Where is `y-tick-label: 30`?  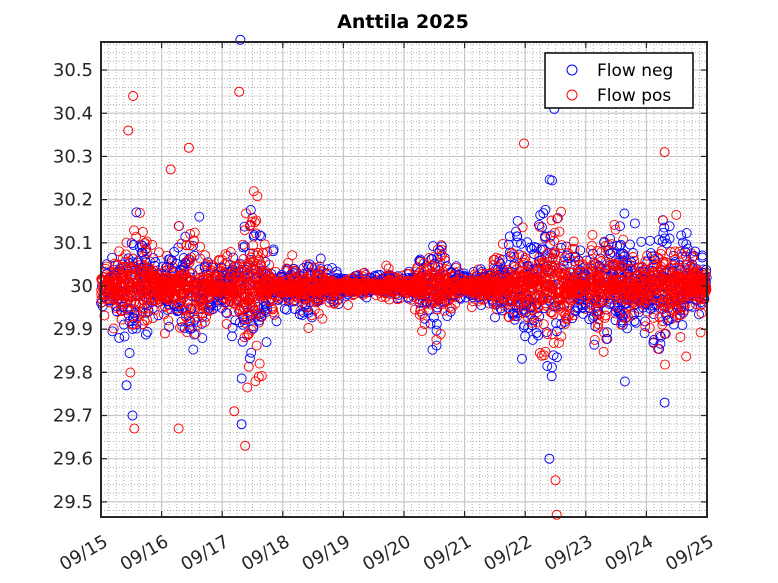
y-tick-label: 30 is located at coordinates (81, 286).